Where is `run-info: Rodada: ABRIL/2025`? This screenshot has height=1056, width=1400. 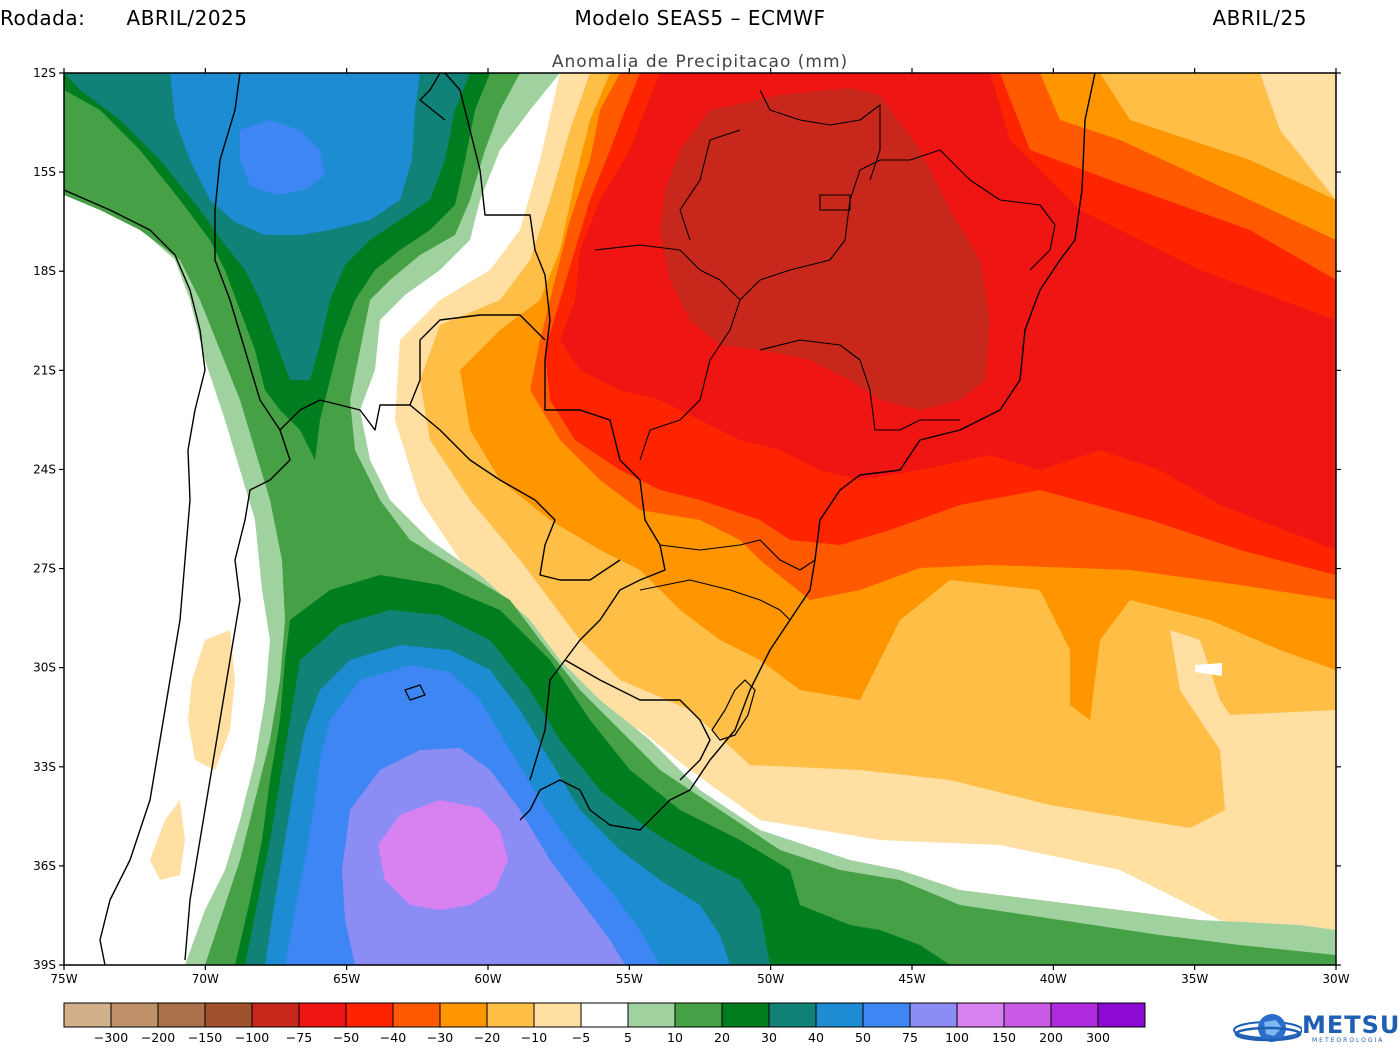
run-info: Rodada: ABRIL/2025 is located at coordinates (124, 18).